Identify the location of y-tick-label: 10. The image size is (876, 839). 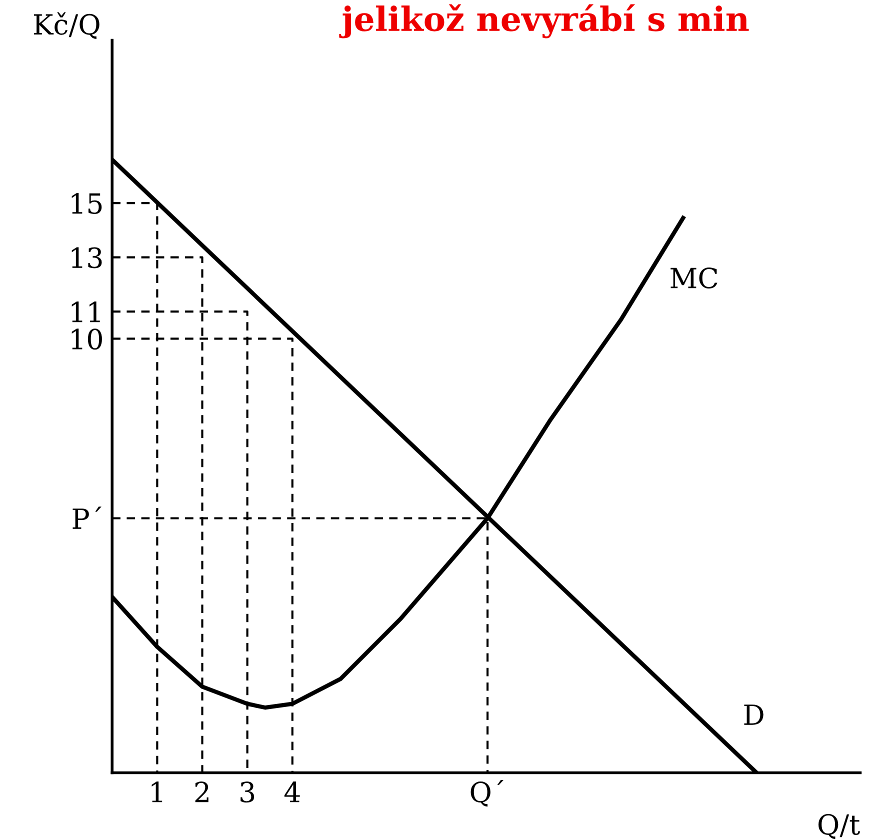
(87, 339).